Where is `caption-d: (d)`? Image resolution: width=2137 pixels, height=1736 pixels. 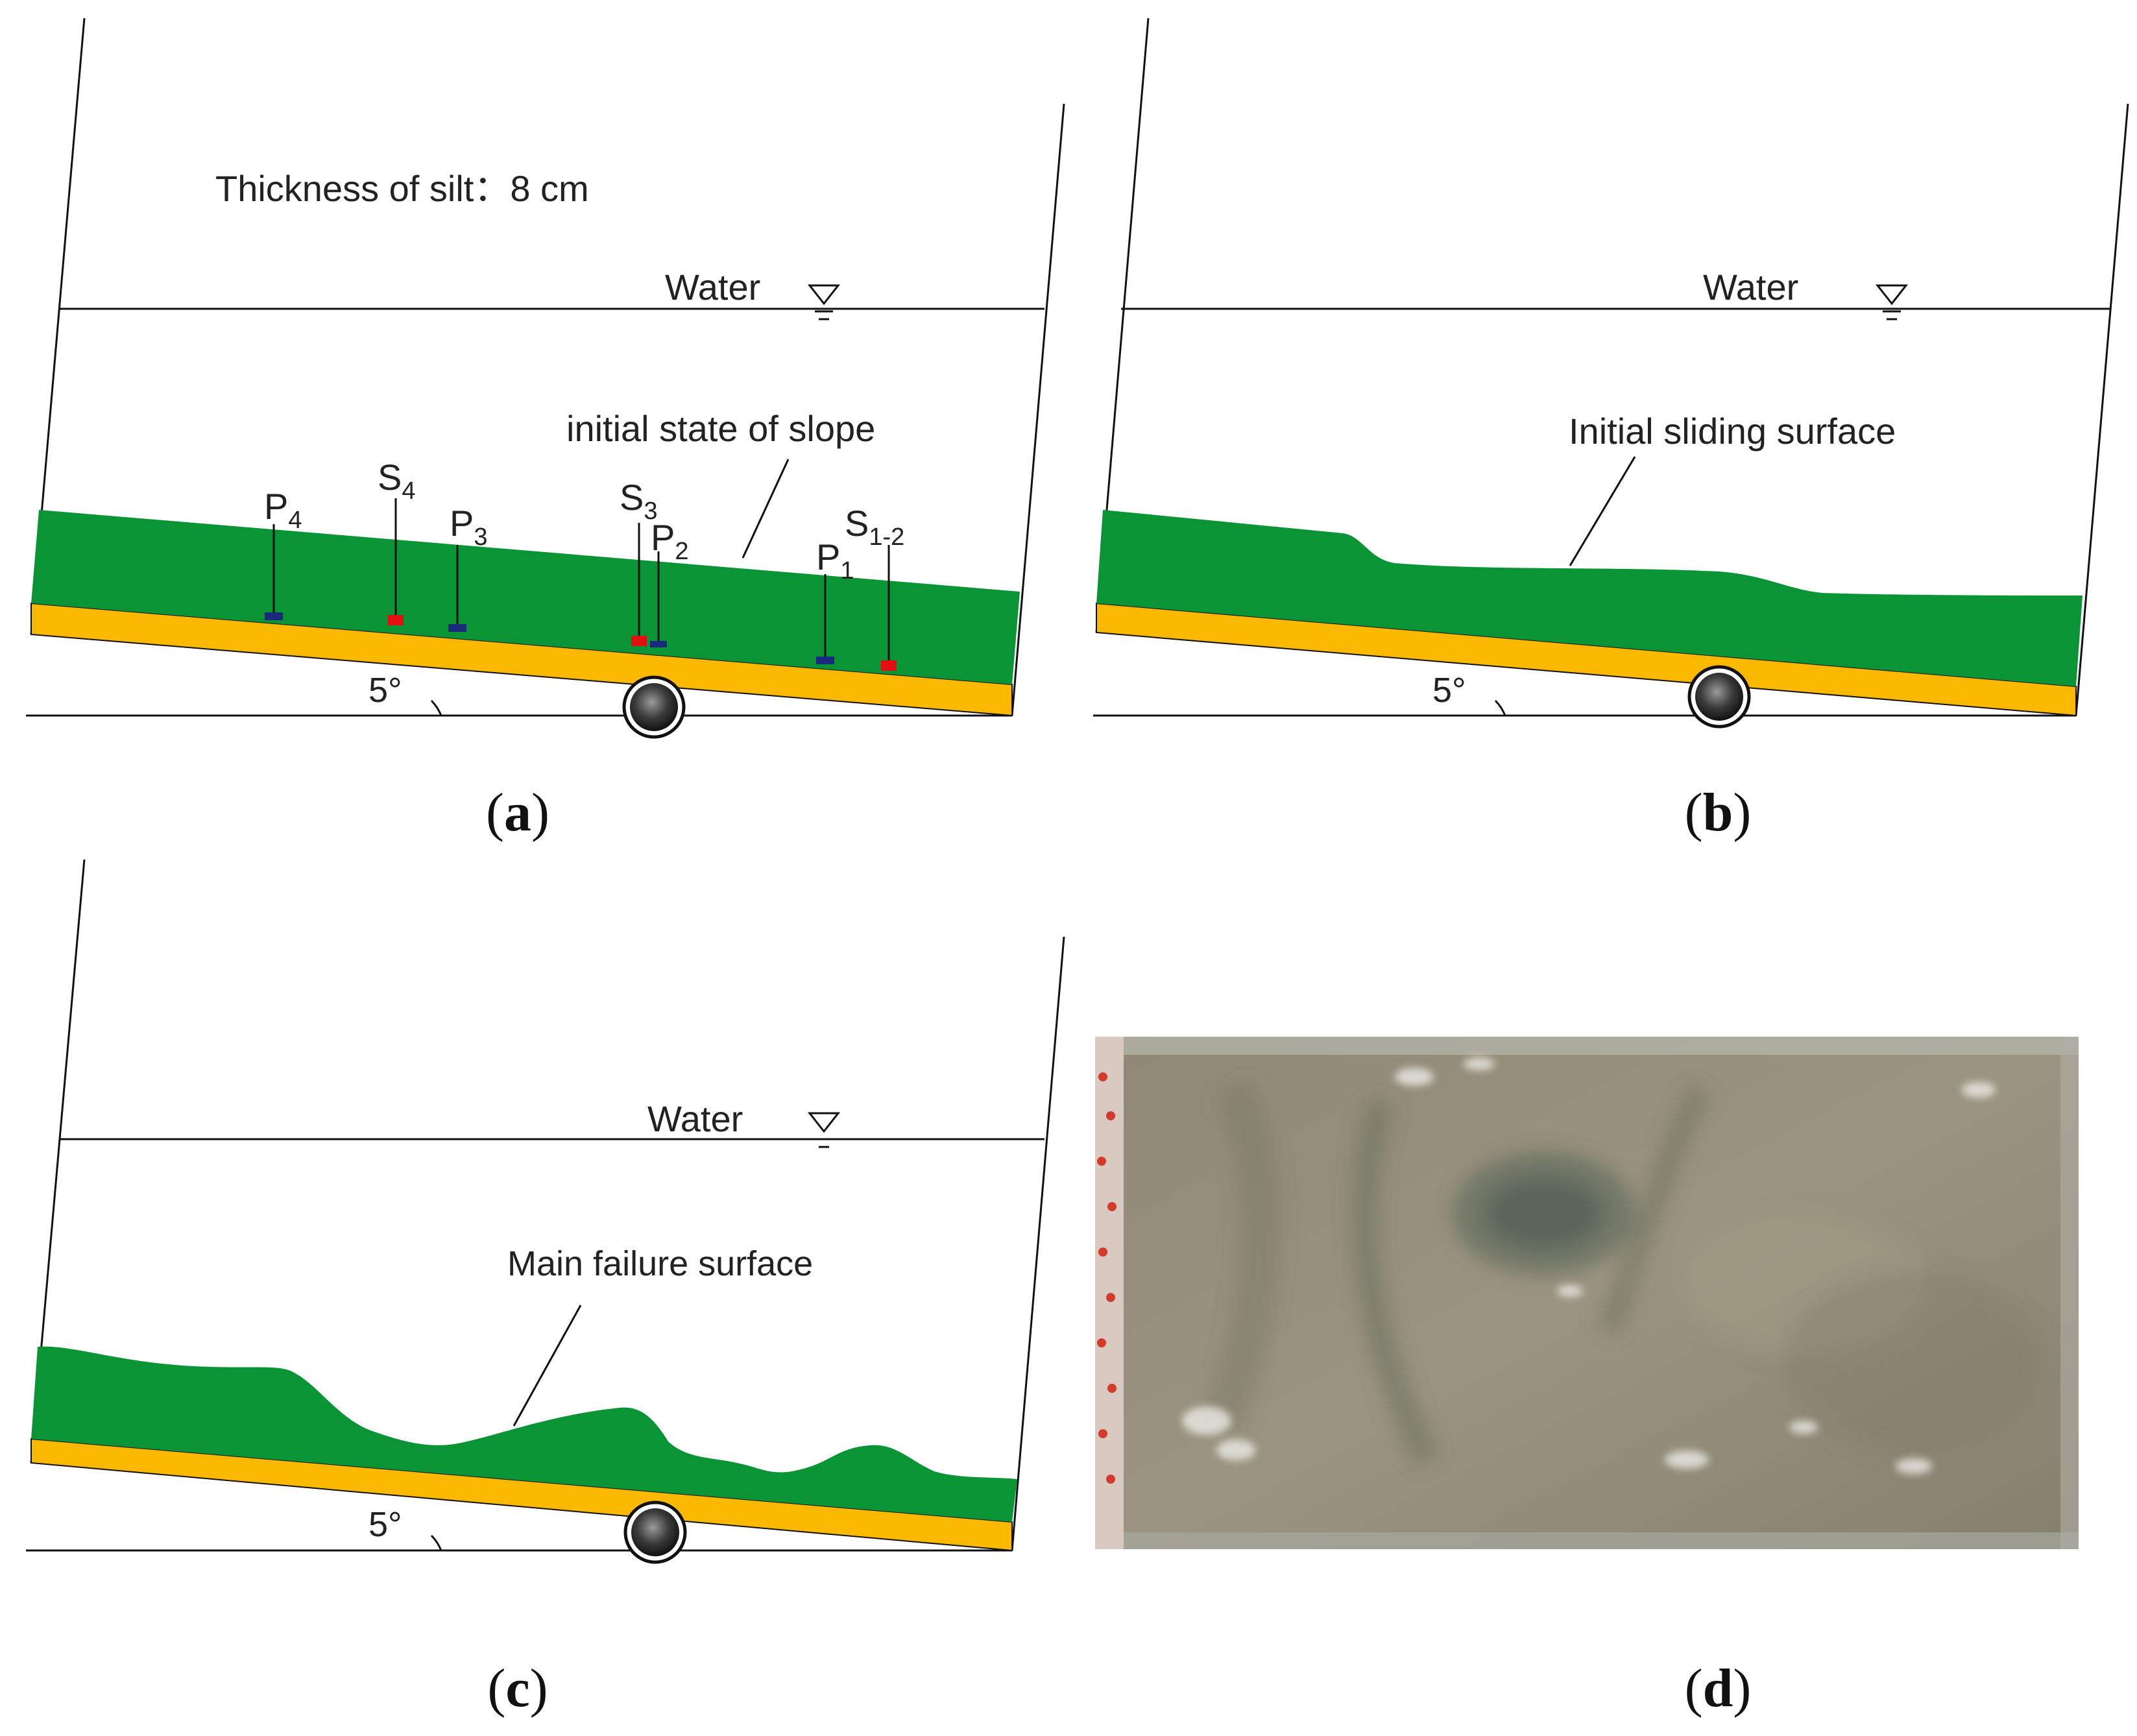 caption-d: (d) is located at coordinates (1718, 1688).